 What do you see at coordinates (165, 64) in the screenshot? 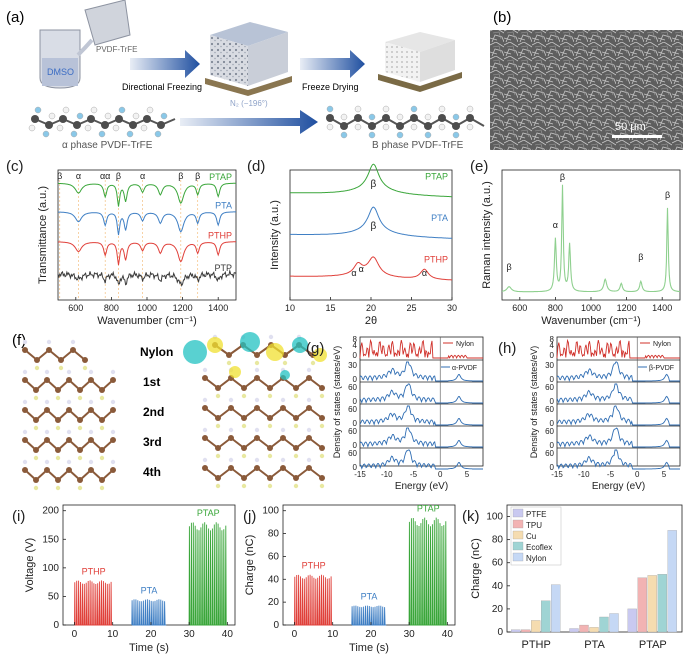
I see `arrow-directional-freezing` at bounding box center [165, 64].